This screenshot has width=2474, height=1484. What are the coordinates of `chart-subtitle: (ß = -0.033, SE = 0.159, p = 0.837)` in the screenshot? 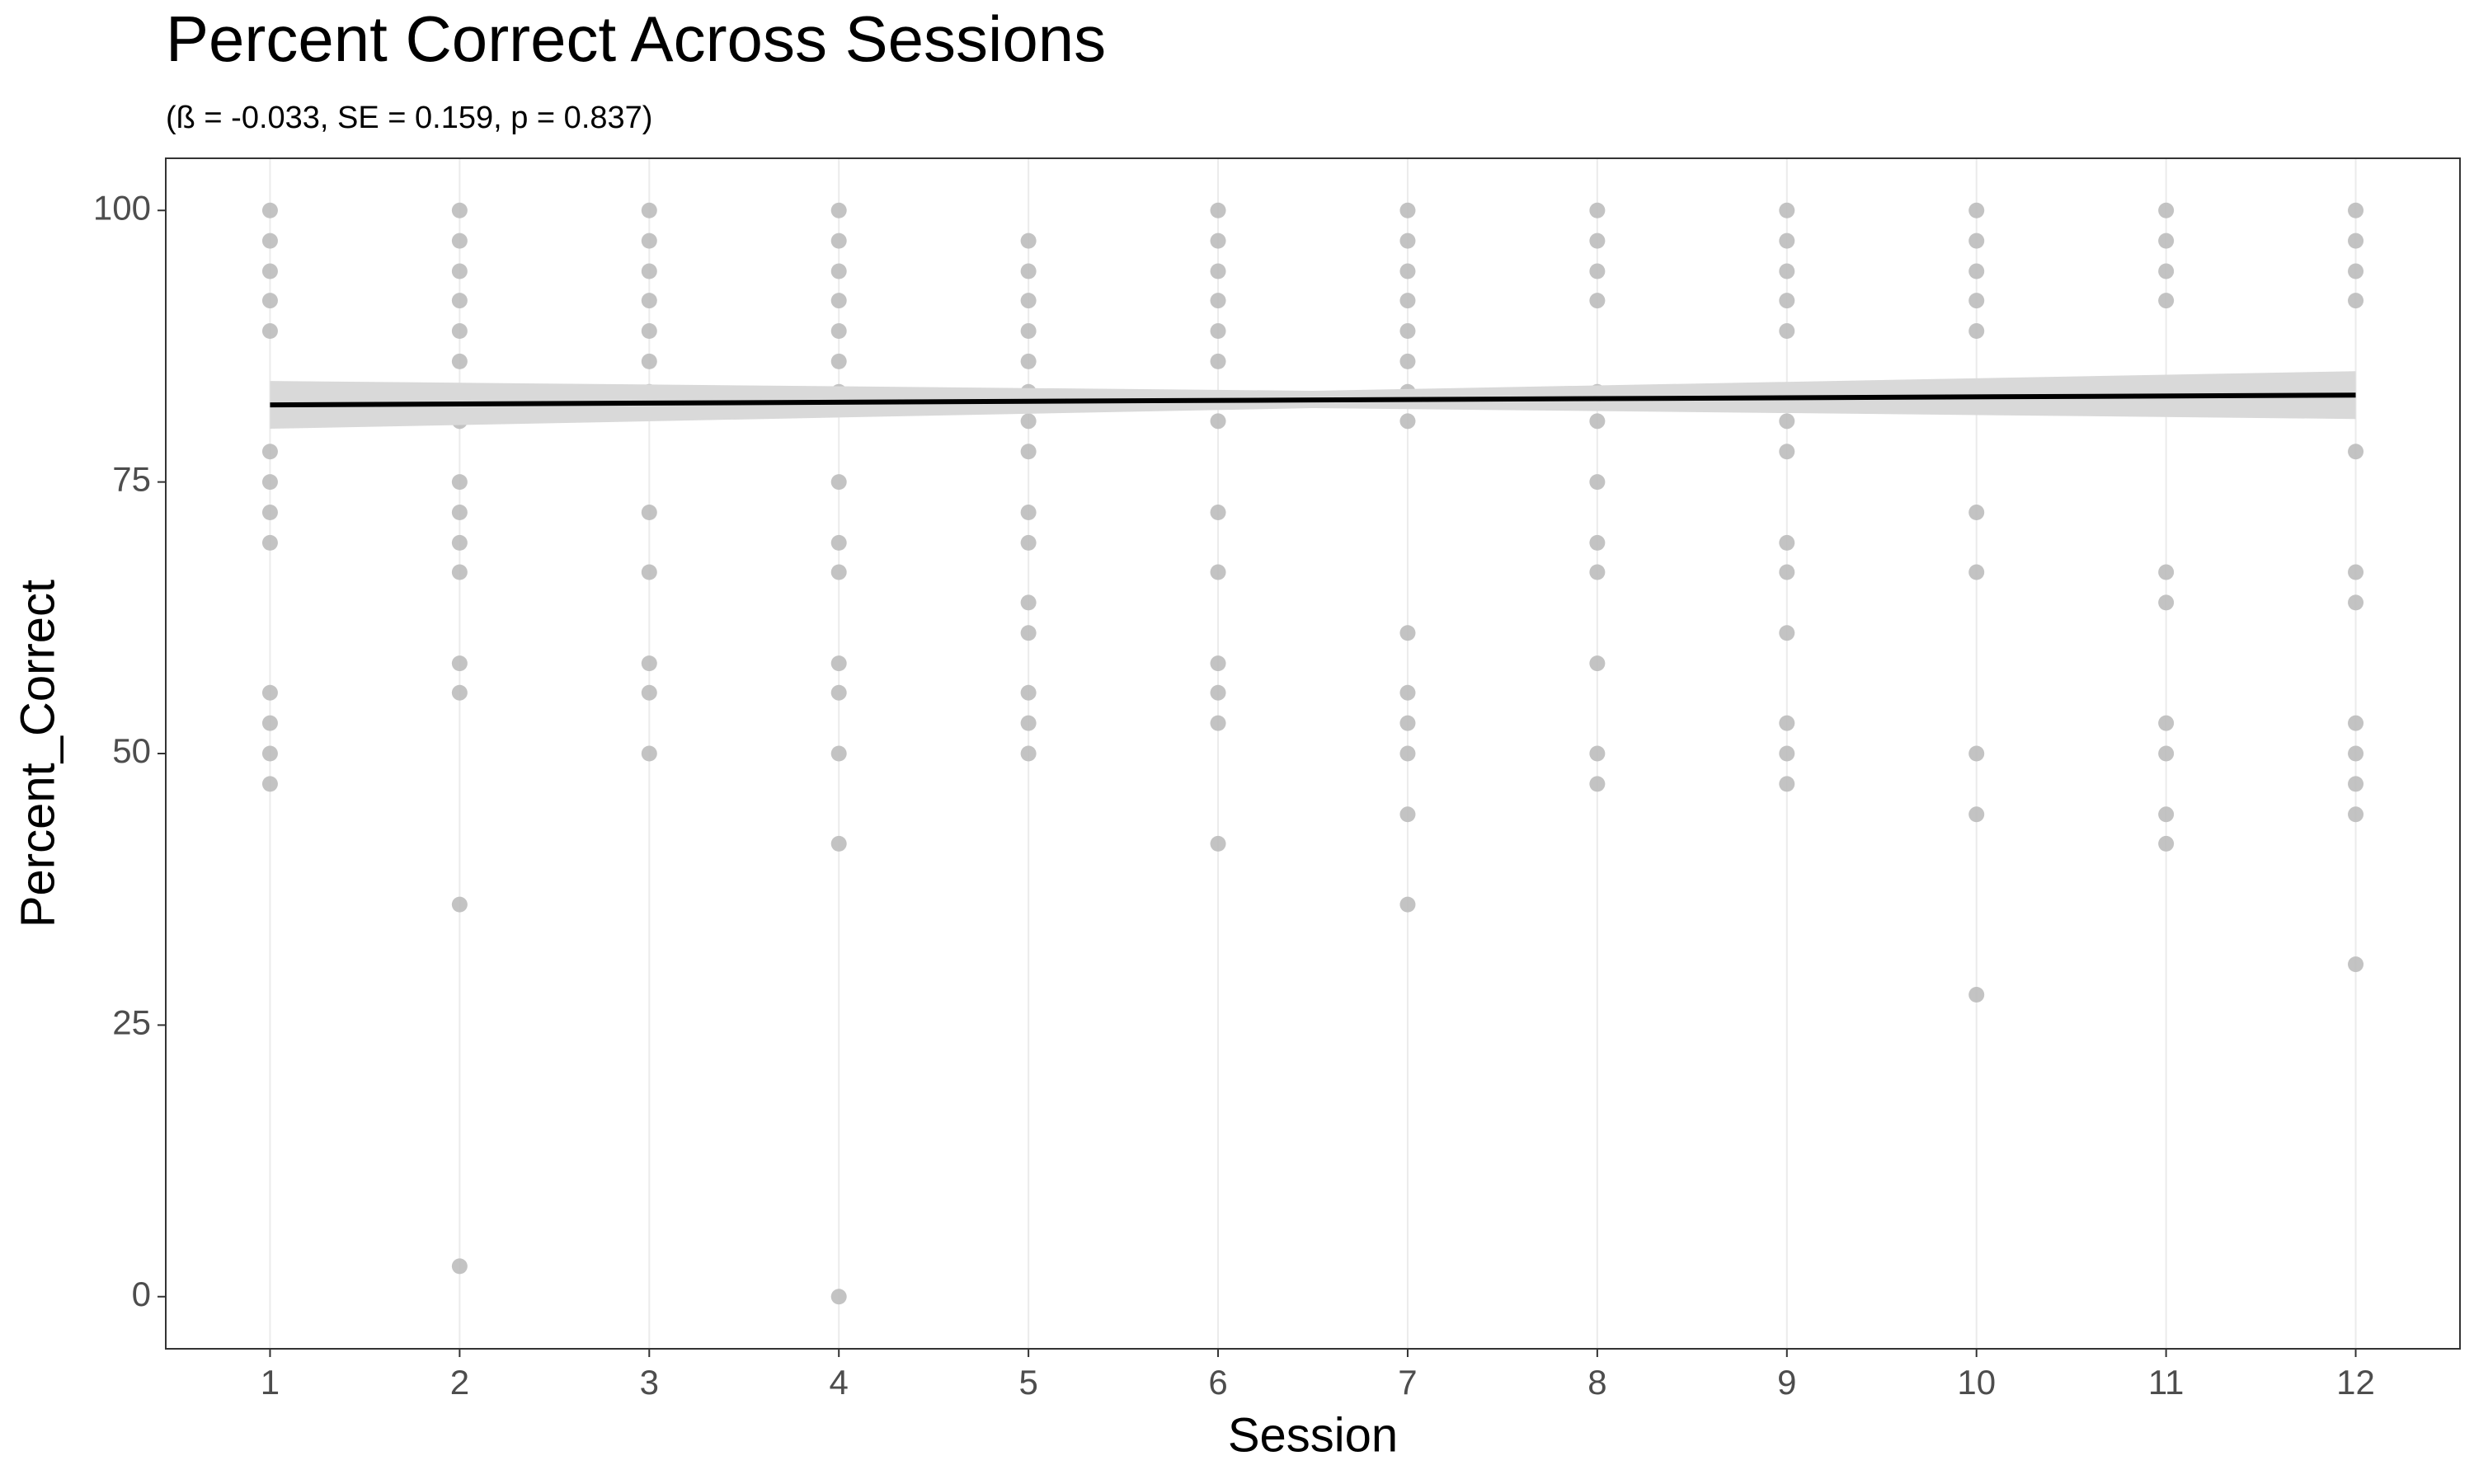 It's located at (409, 118).